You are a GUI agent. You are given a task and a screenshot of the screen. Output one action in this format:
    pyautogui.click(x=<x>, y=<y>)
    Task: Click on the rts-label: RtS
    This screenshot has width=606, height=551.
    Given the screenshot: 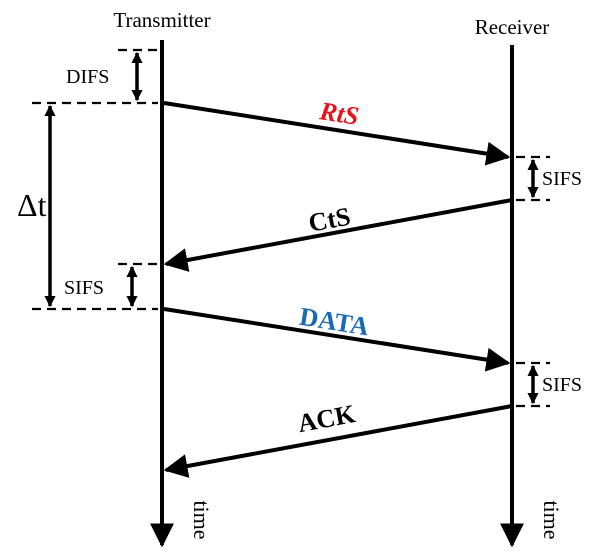 What is the action you would take?
    pyautogui.click(x=339, y=113)
    